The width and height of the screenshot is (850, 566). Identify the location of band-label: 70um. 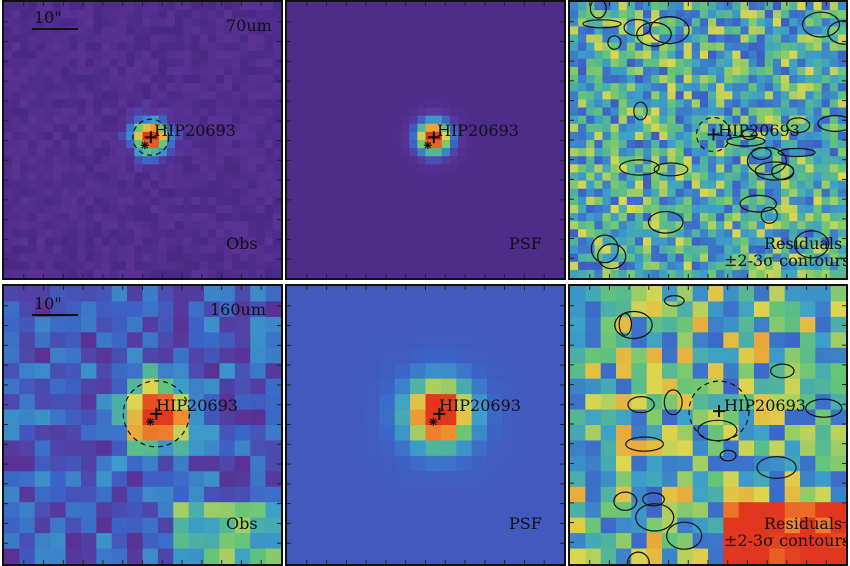
(249, 25).